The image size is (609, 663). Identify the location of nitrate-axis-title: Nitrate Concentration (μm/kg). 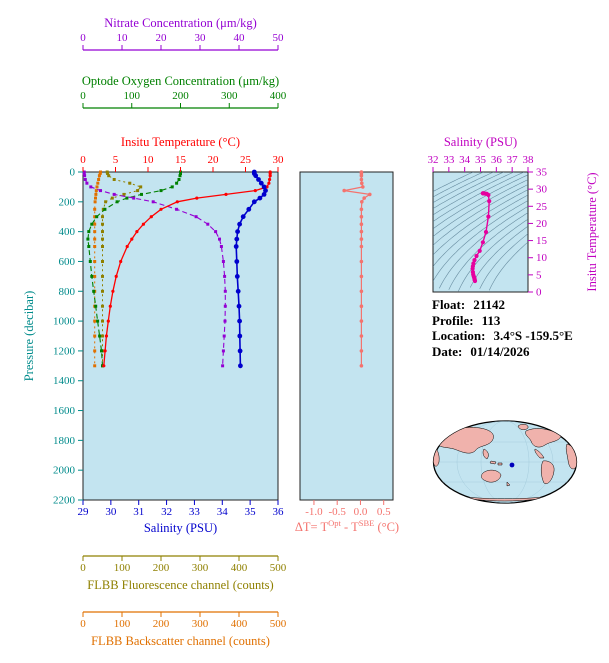
(180, 23).